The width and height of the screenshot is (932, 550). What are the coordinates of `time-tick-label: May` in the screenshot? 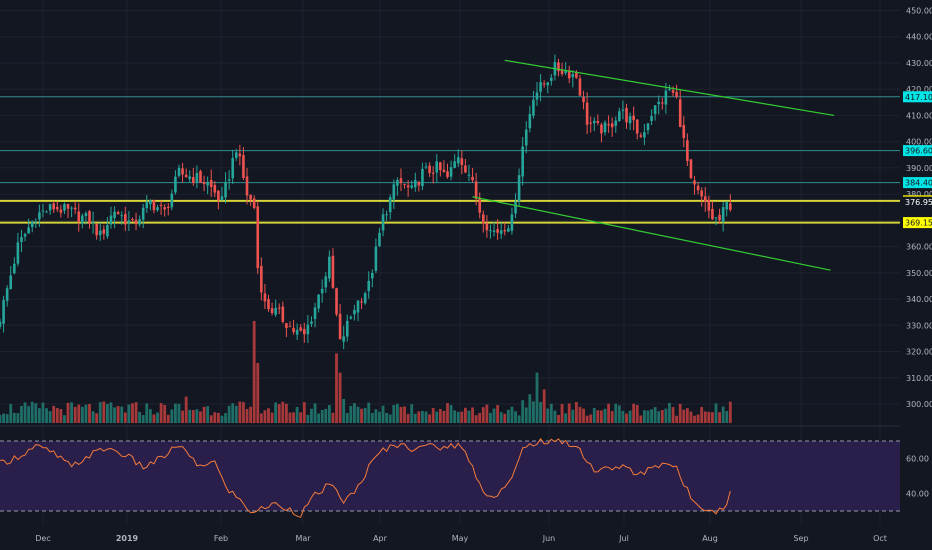 It's located at (460, 538).